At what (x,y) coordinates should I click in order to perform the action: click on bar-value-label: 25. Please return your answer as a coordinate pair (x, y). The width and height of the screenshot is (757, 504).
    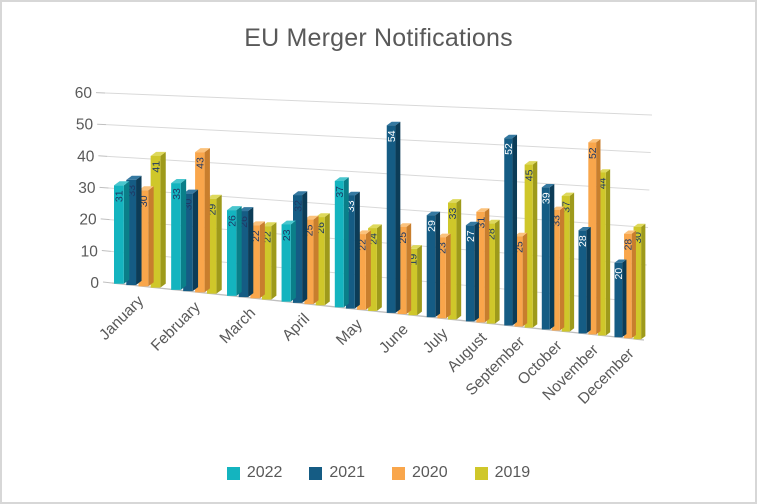
    Looking at the image, I should click on (519, 247).